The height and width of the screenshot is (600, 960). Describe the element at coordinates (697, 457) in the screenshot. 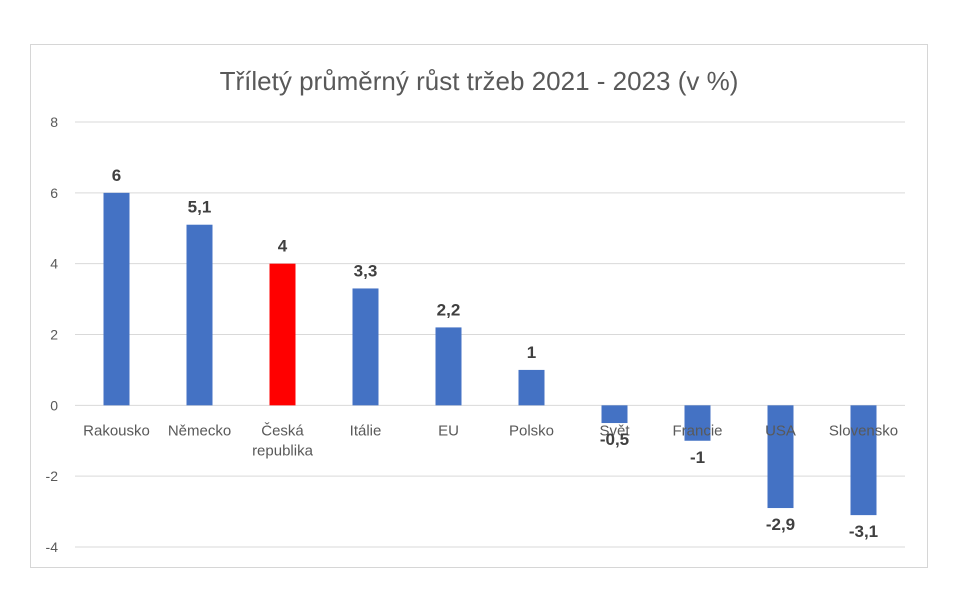

I see `value-label: -1` at that location.